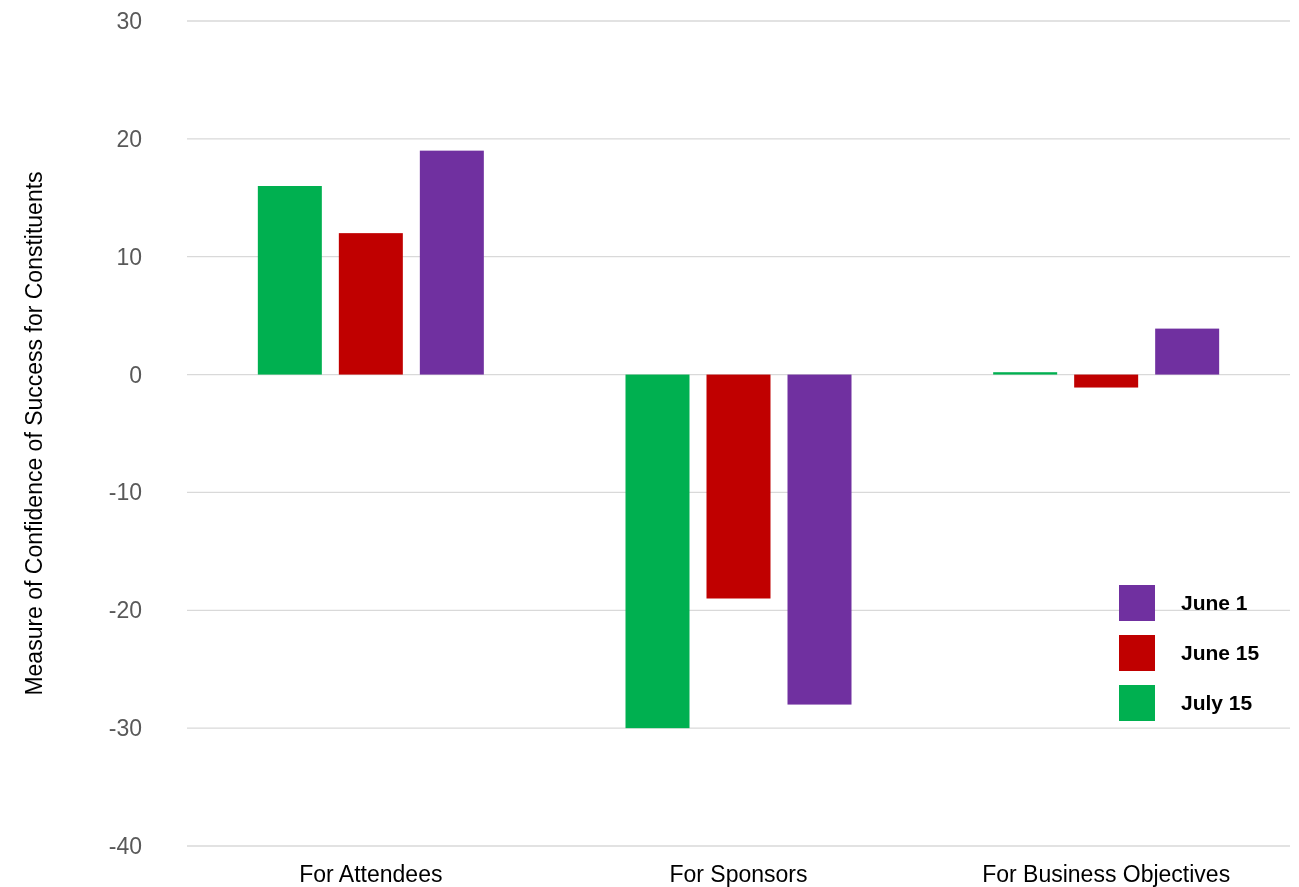  Describe the element at coordinates (129, 21) in the screenshot. I see `y-tick-label: 30` at that location.